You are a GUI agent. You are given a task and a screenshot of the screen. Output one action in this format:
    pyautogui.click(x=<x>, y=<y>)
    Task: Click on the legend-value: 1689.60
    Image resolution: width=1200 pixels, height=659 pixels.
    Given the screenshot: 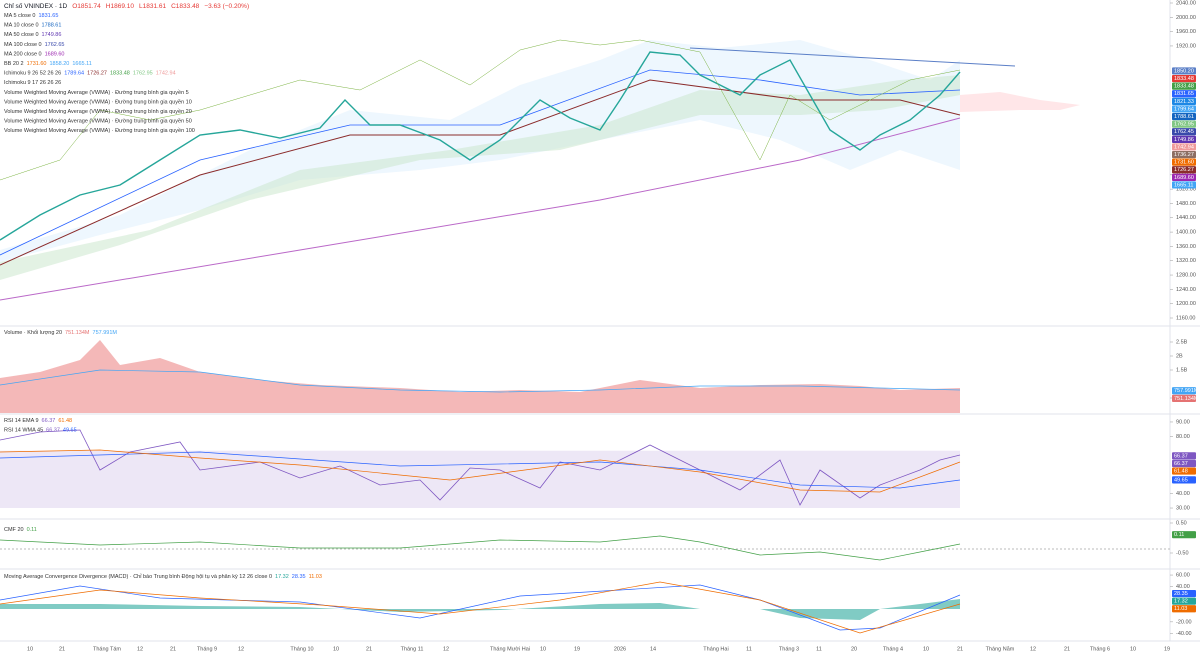 What is the action you would take?
    pyautogui.click(x=55, y=55)
    